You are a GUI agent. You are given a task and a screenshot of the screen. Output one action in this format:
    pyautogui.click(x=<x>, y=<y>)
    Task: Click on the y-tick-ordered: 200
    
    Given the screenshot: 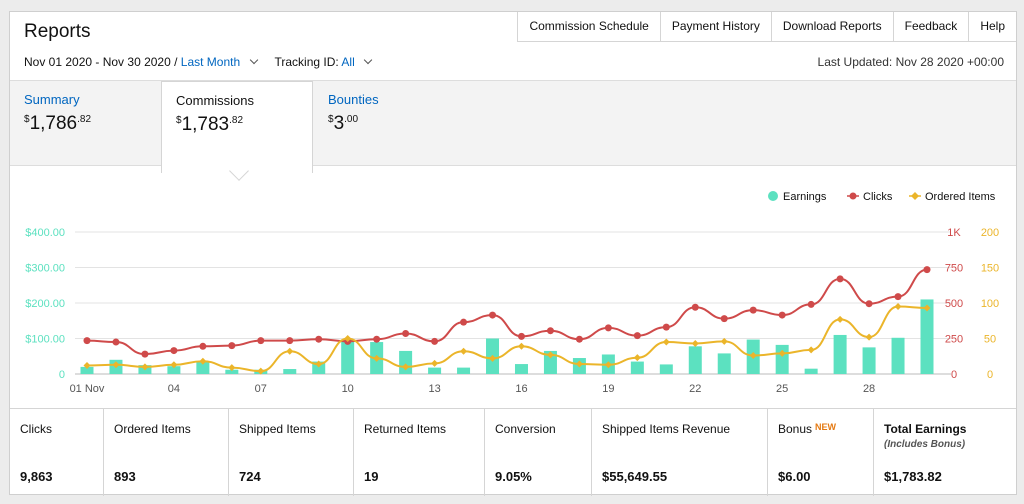 What is the action you would take?
    pyautogui.click(x=990, y=233)
    